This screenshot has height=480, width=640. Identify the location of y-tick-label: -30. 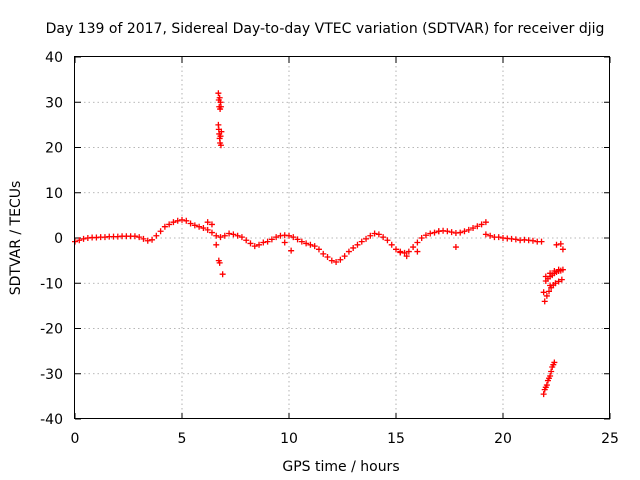
(51, 375).